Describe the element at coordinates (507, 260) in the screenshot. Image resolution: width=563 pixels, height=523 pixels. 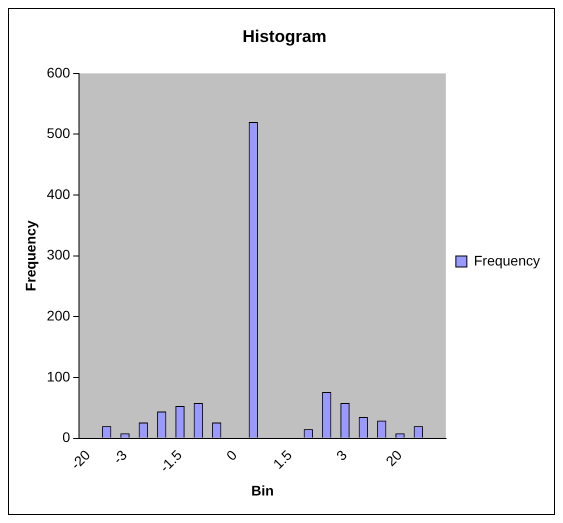
I see `legend-label: Frequency` at that location.